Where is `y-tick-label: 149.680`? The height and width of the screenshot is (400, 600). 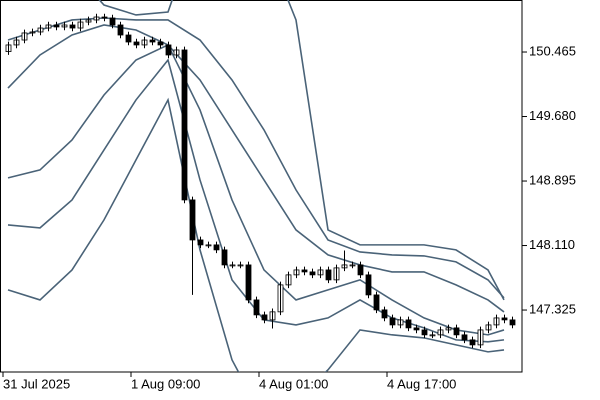
y-tick-label: 149.680 is located at coordinates (552, 115).